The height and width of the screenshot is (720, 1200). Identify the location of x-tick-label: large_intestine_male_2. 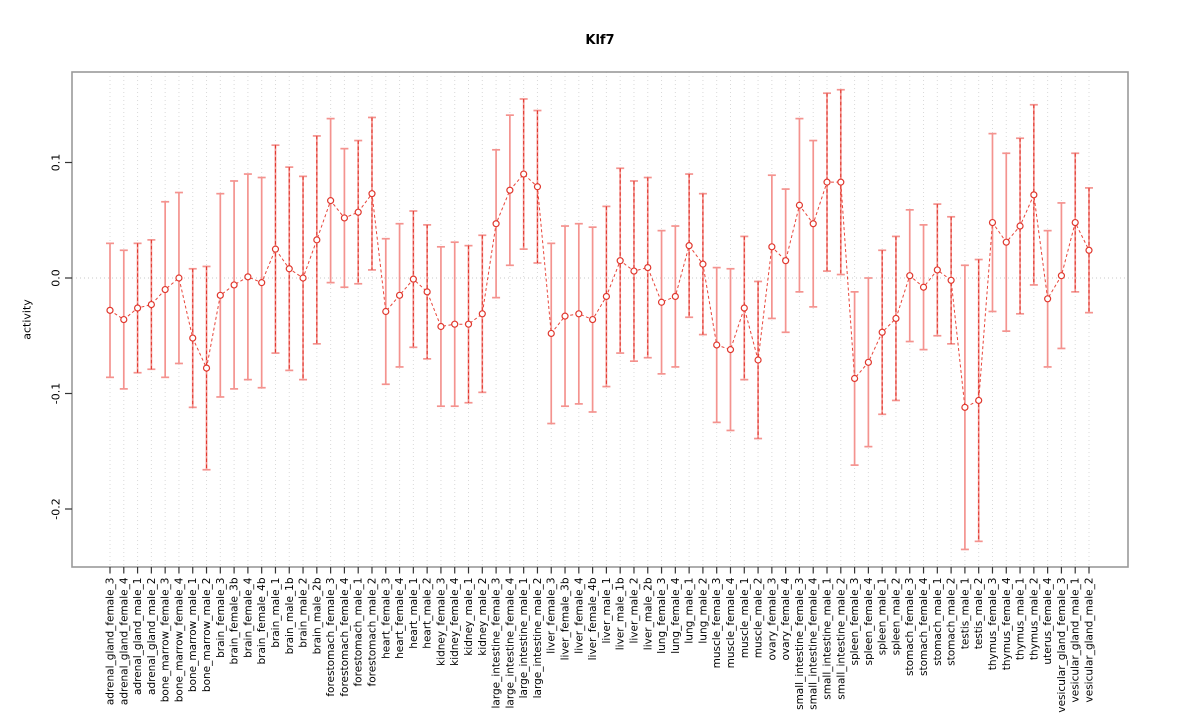
(538, 638).